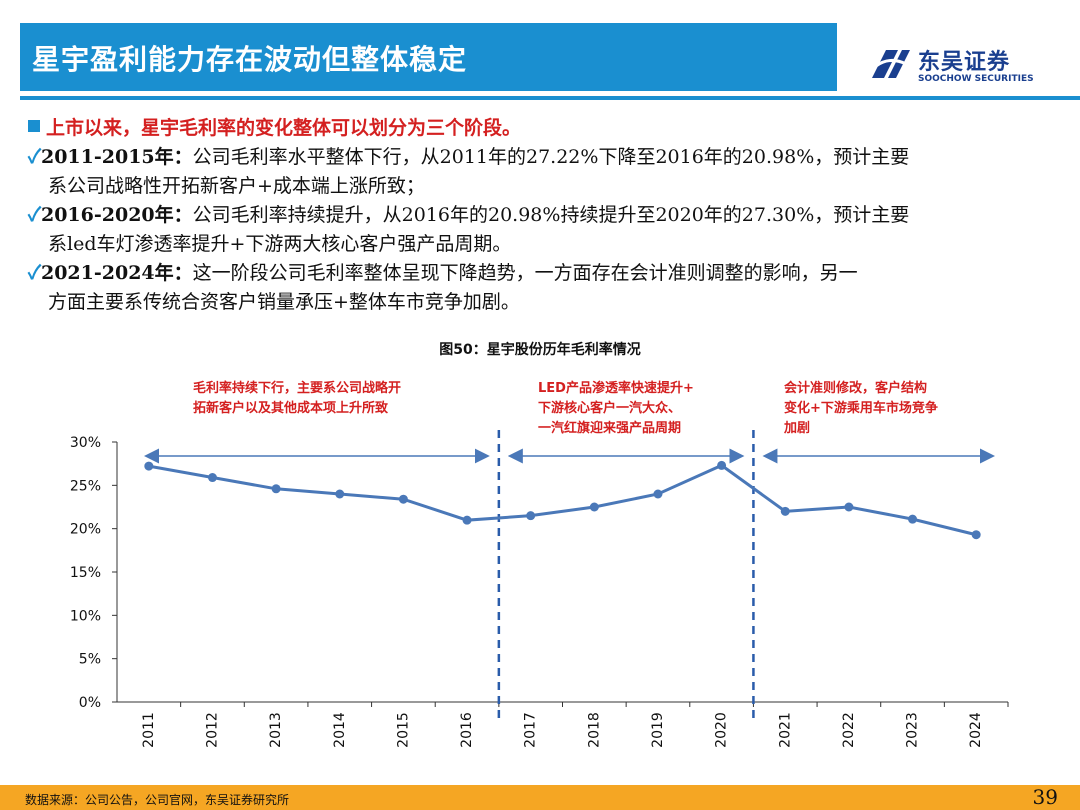 The image size is (1080, 810). I want to click on lead-line: 上市以来，星宇毛利率的变化整体可以划分为三个阶段。, so click(543, 128).